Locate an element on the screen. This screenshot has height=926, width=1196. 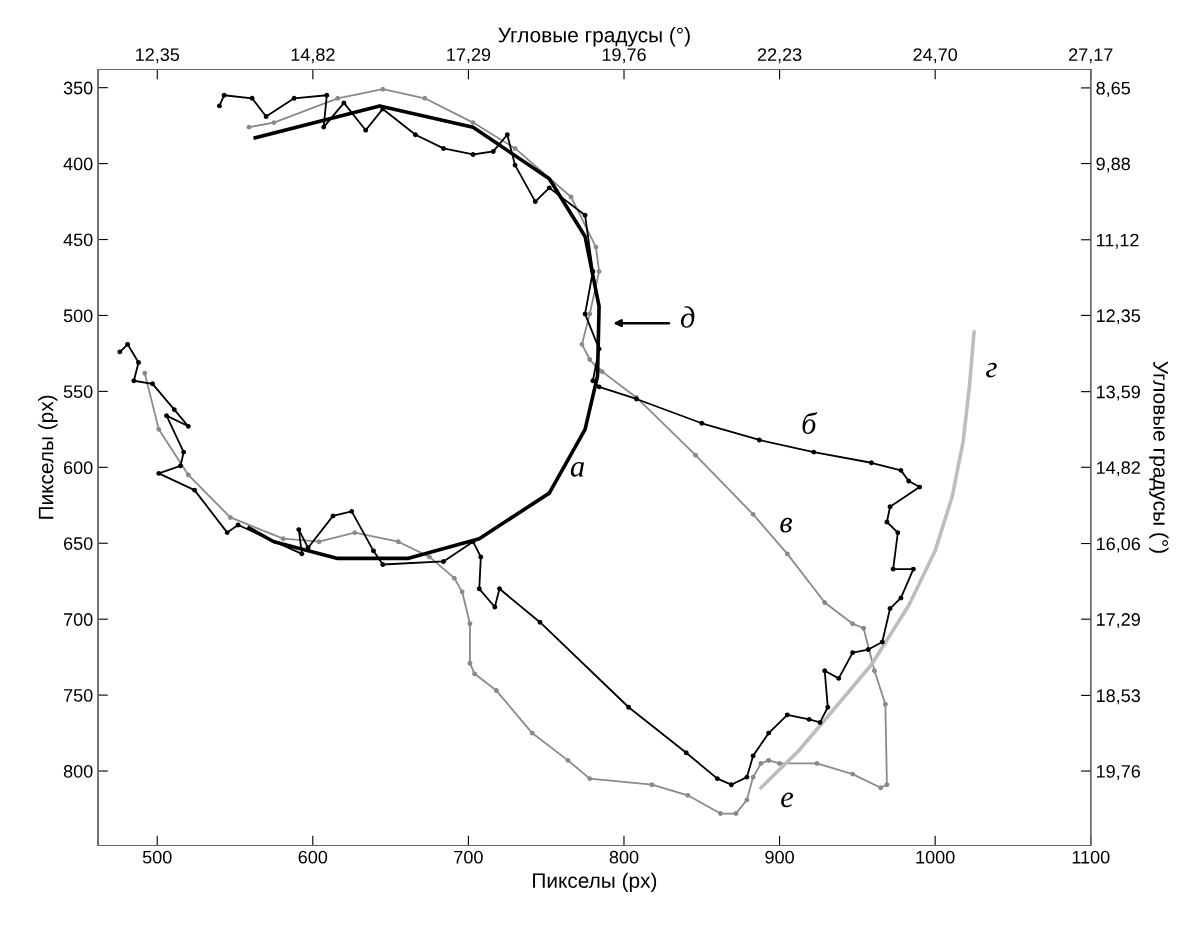
x-axis-title: Пикселы (px) is located at coordinates (595, 882).